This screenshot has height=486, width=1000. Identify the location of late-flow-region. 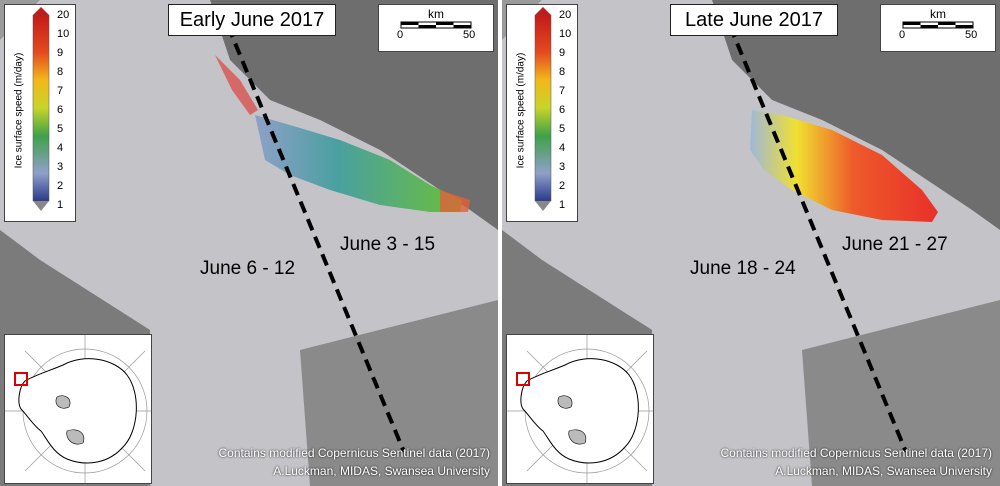
(844, 166).